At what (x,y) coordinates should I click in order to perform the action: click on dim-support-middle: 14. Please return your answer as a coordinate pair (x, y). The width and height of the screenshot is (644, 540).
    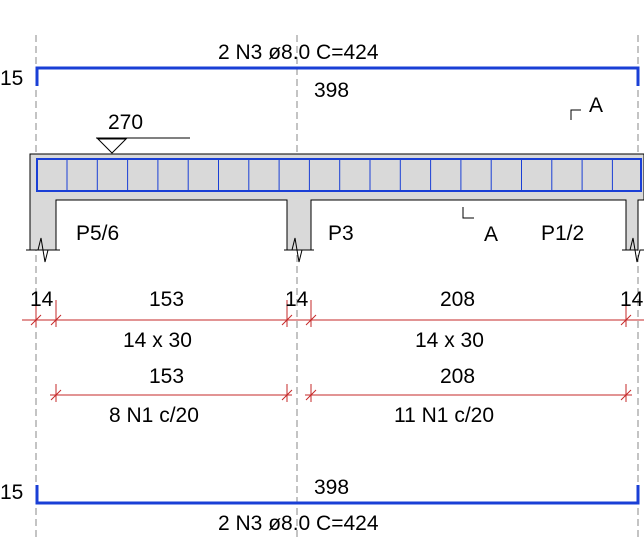
    Looking at the image, I should click on (297, 299).